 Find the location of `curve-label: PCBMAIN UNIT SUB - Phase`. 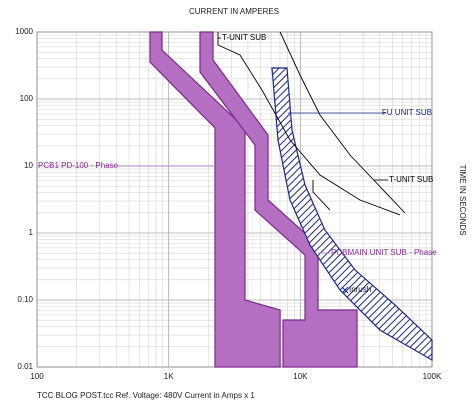

curve-label: PCBMAIN UNIT SUB - Phase is located at coordinates (384, 252).